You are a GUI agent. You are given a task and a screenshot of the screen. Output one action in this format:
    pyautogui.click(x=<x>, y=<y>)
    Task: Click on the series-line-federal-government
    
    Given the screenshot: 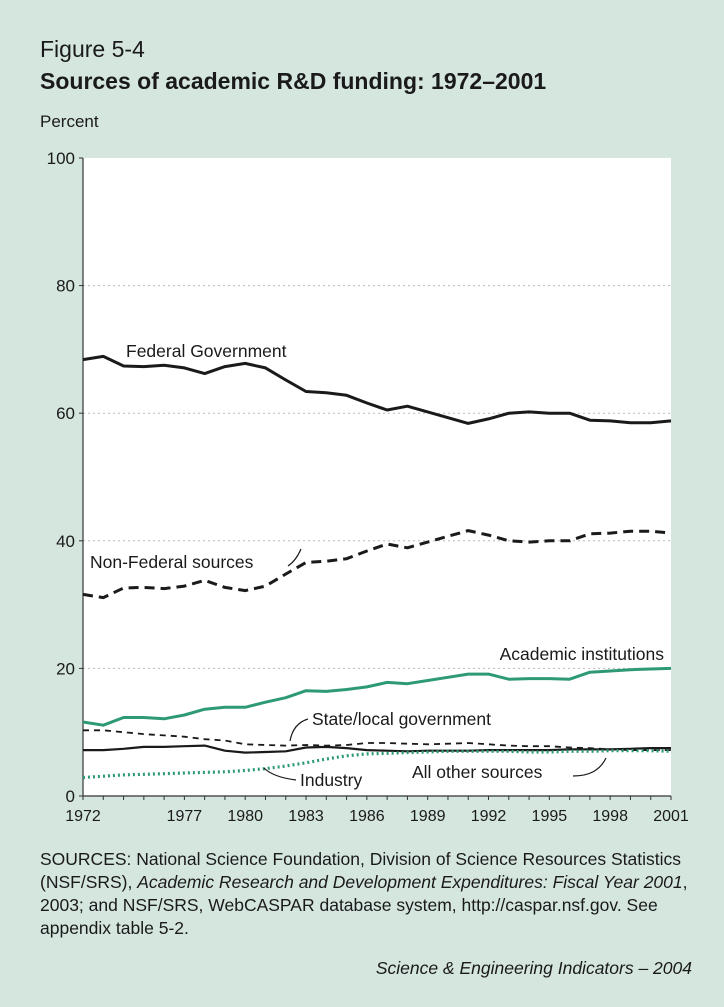 What is the action you would take?
    pyautogui.click(x=377, y=389)
    